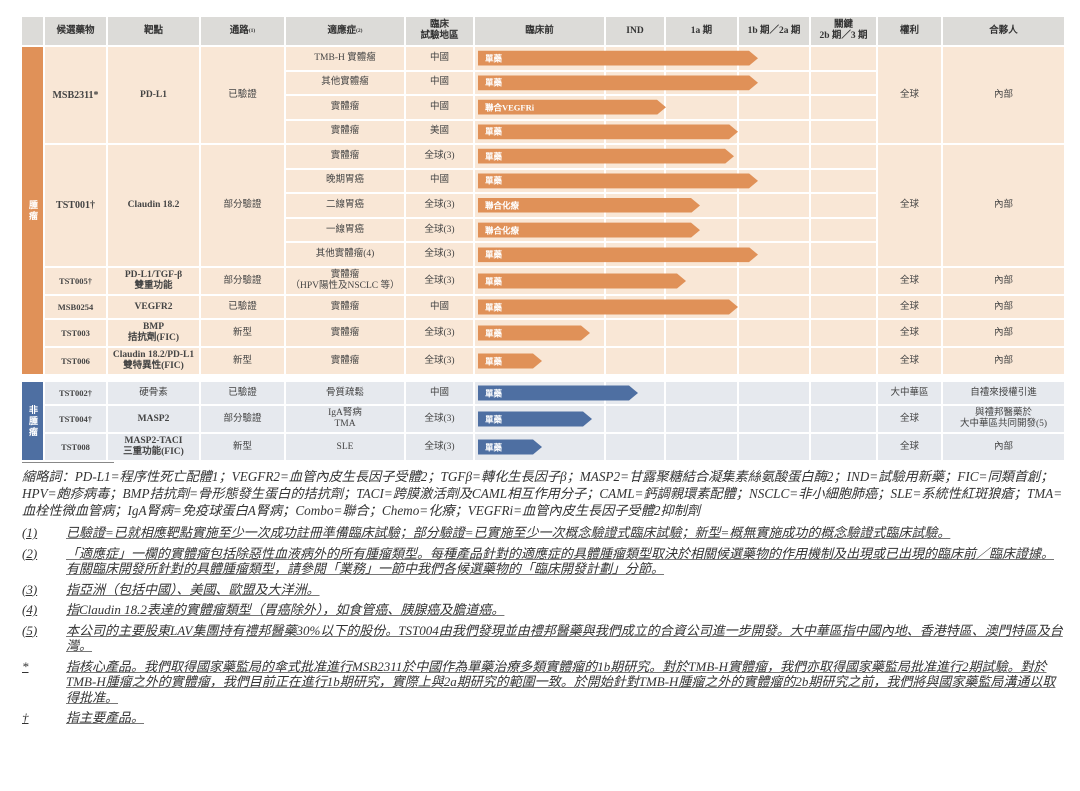 The width and height of the screenshot is (1080, 791). I want to click on indication-row: 實體瘤 中國 聯合VEGFRi, so click(582, 108).